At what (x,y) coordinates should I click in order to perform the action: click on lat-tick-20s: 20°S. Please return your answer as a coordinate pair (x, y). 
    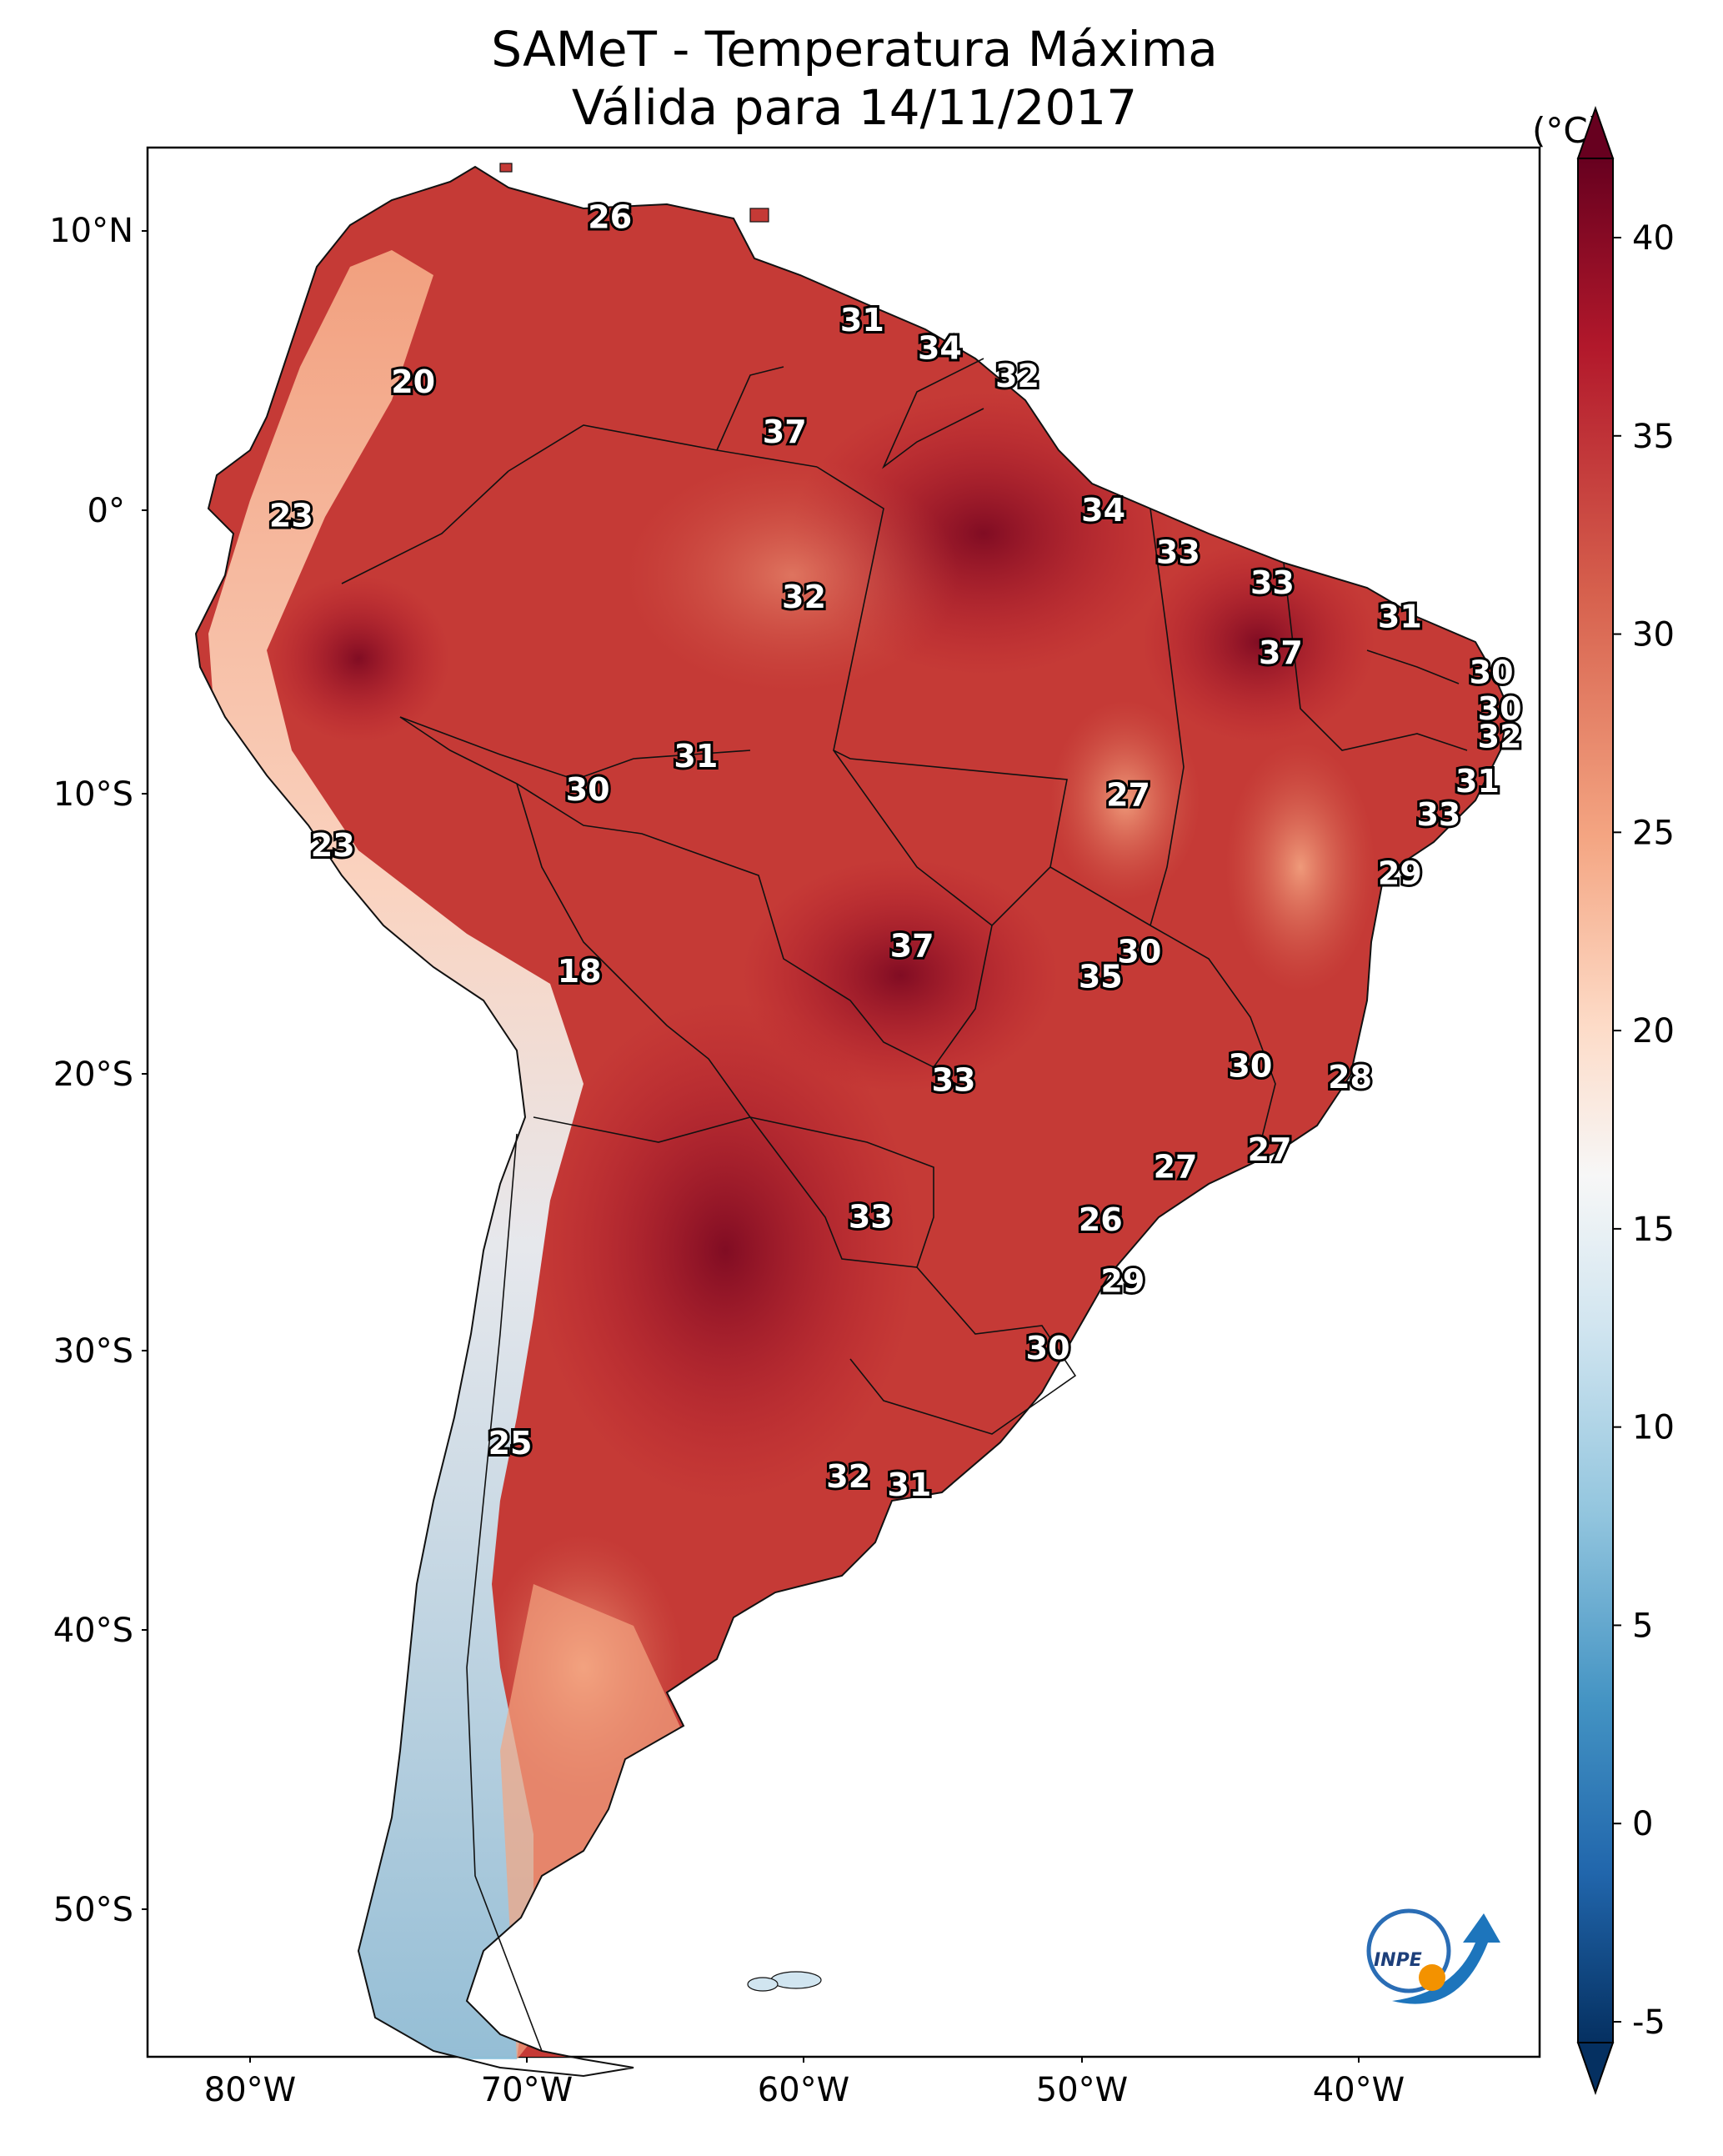
    Looking at the image, I should click on (100, 1074).